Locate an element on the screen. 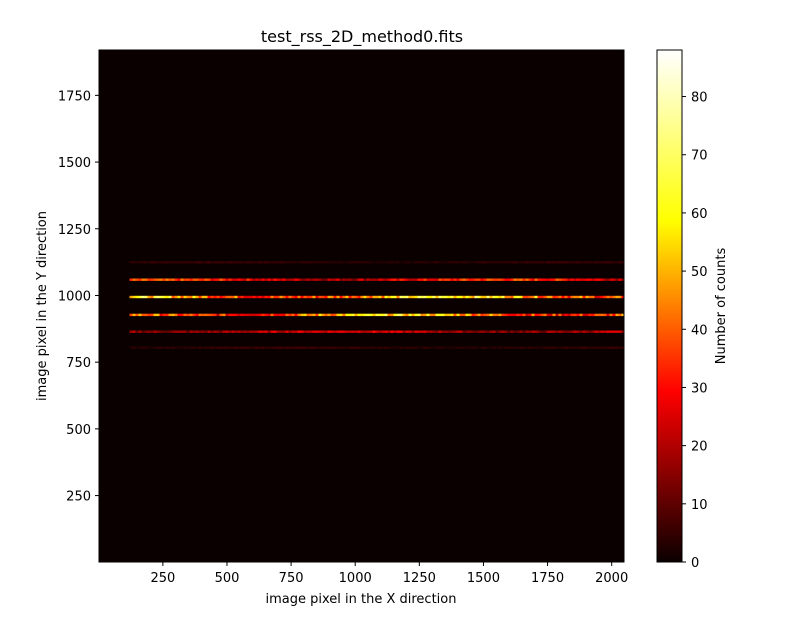 The width and height of the screenshot is (800, 640). y-tick-label: 1000 is located at coordinates (74, 296).